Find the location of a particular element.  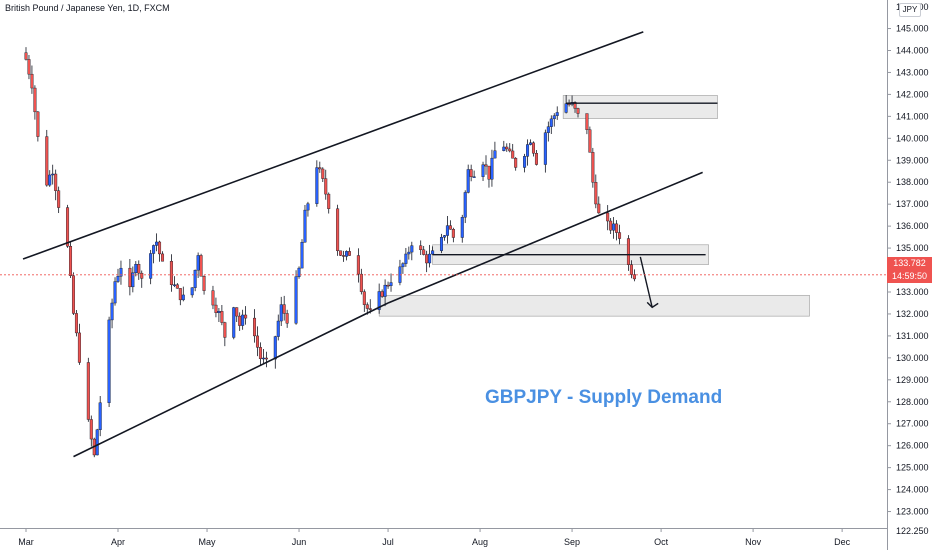

x-tick-label: Dec is located at coordinates (842, 542).